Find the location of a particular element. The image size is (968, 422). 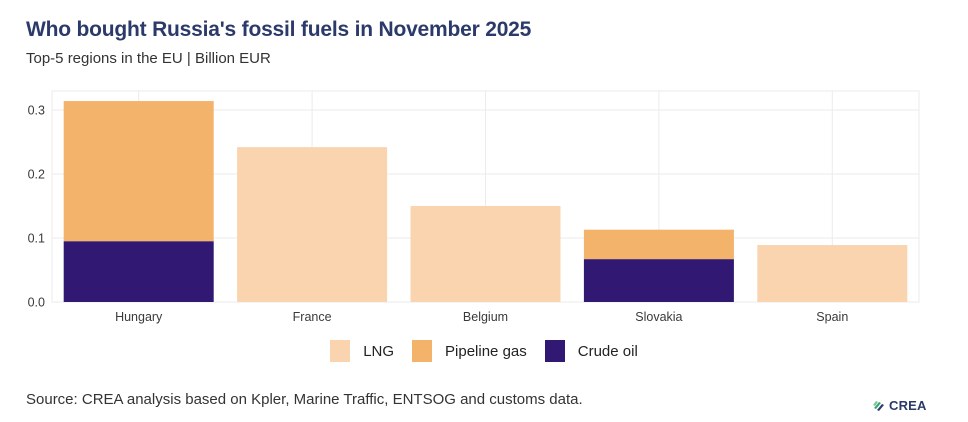

y-tick-label: 0.0 is located at coordinates (36, 303).